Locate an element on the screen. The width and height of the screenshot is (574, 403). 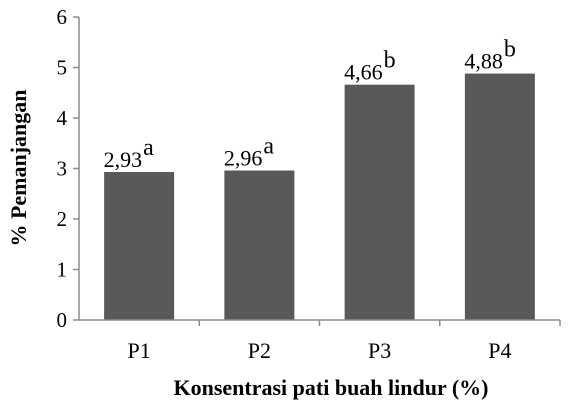
y-axis-ticks: 0 1 2 3 4 5 6 is located at coordinates (68, 168).